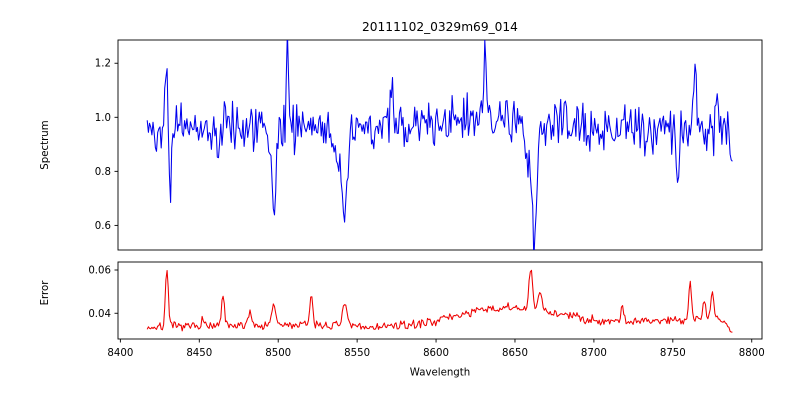 The image size is (800, 404). I want to click on x-tick-label: 8550, so click(357, 353).